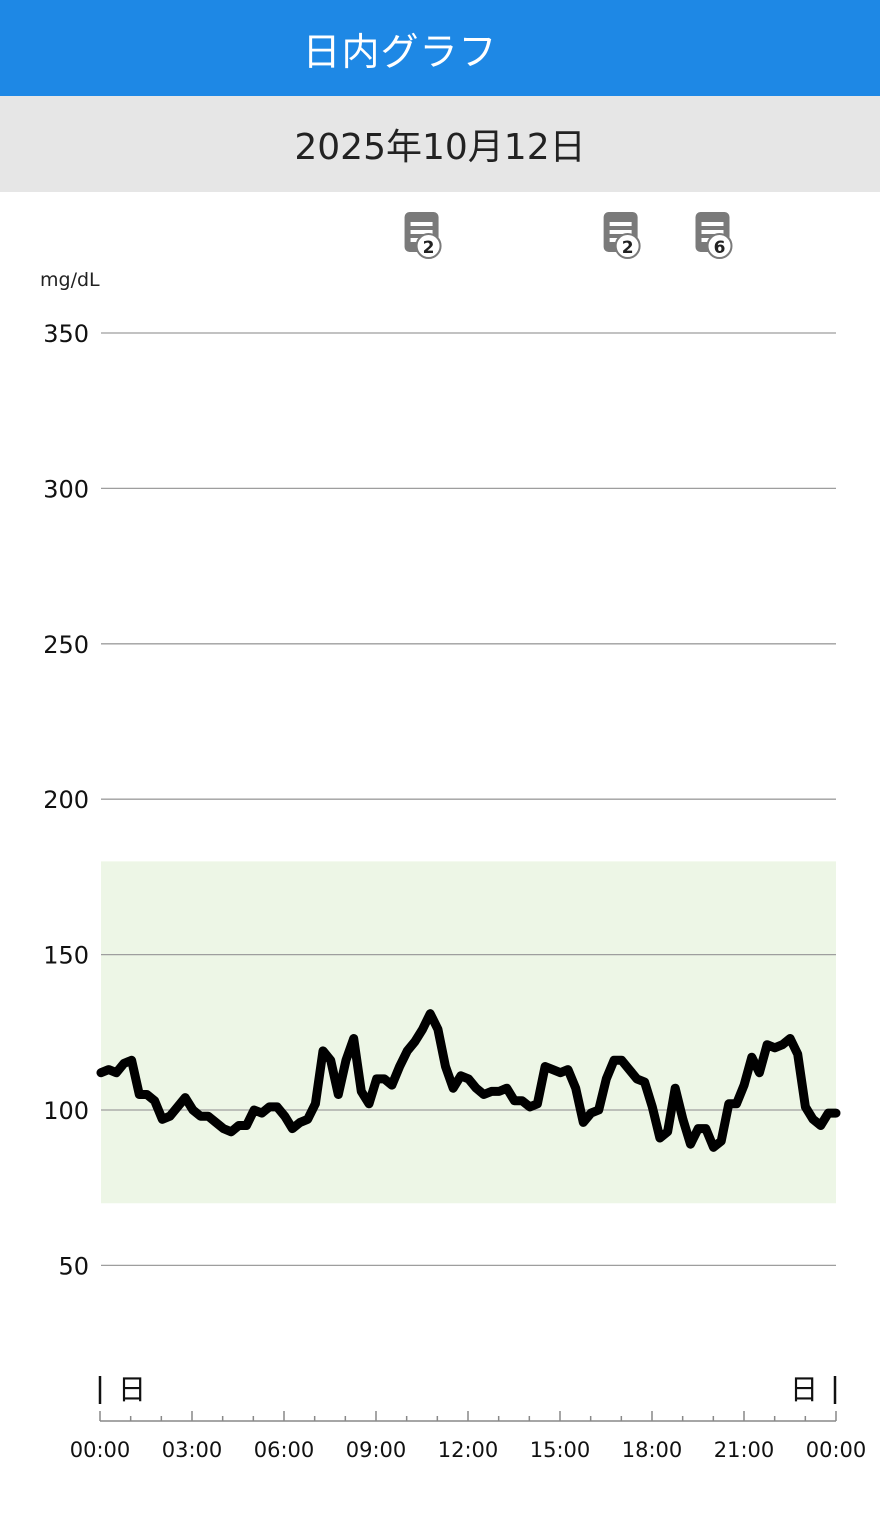 The image size is (880, 1523). Describe the element at coordinates (376, 1450) in the screenshot. I see `x-tick-label: 09:00` at that location.